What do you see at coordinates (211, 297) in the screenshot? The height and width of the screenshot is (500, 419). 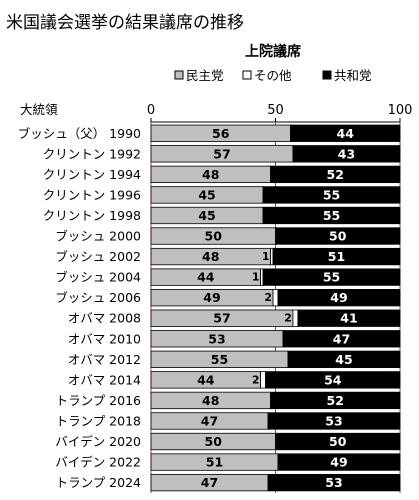 I see `data-label-dem: 49` at bounding box center [211, 297].